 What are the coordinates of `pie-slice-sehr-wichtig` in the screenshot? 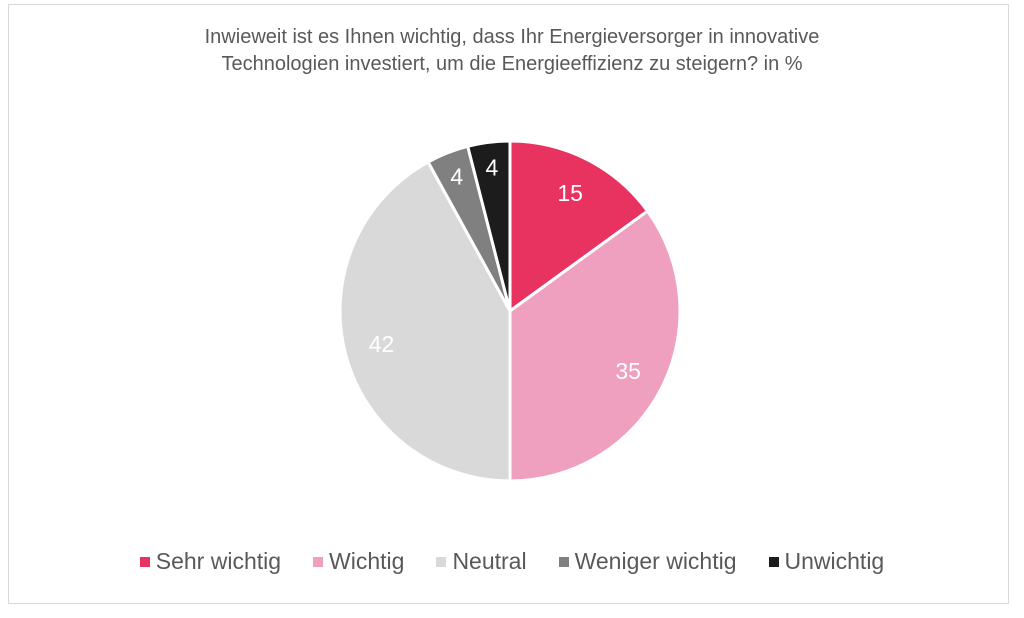 It's located at (579, 226).